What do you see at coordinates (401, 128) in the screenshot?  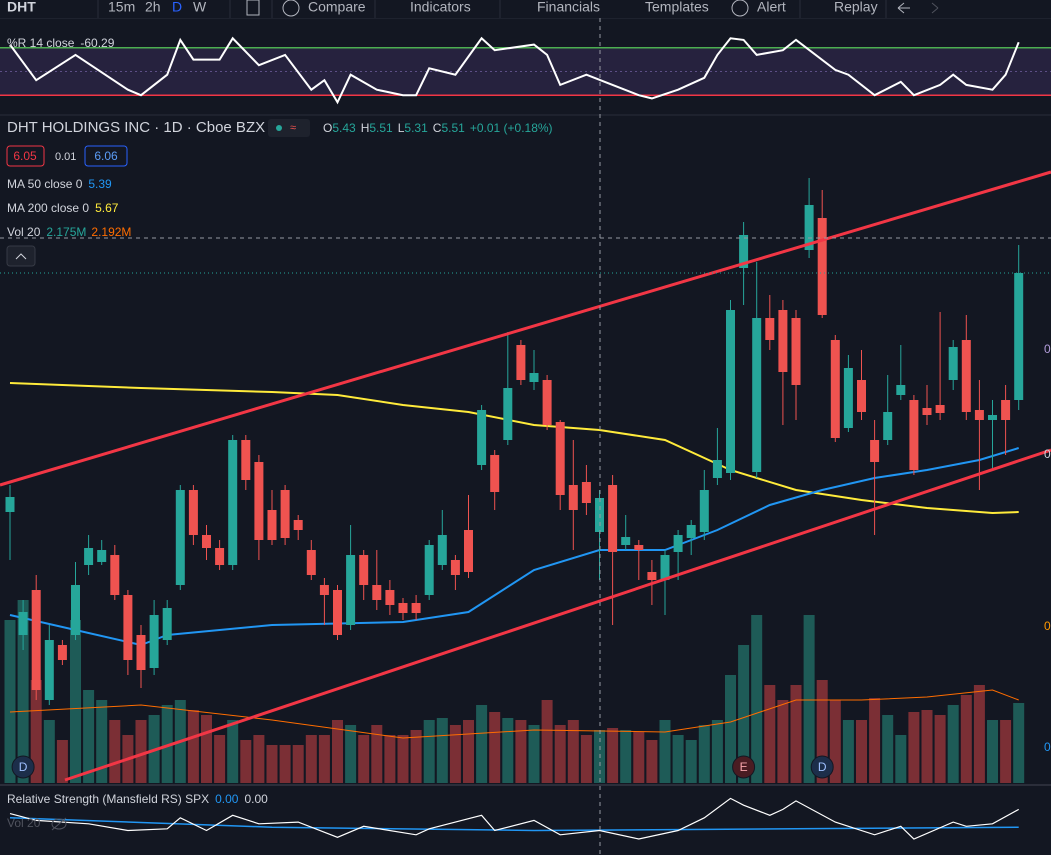 I see `ohlc-key: L` at bounding box center [401, 128].